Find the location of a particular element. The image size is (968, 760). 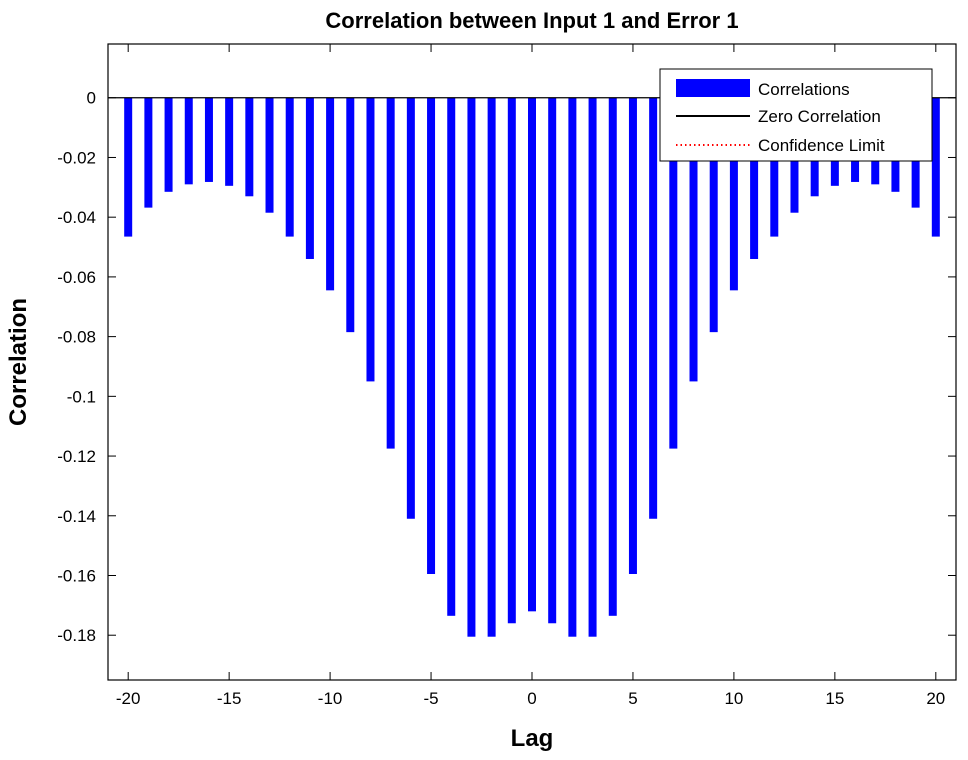

bar-lag--14 is located at coordinates (249, 147).